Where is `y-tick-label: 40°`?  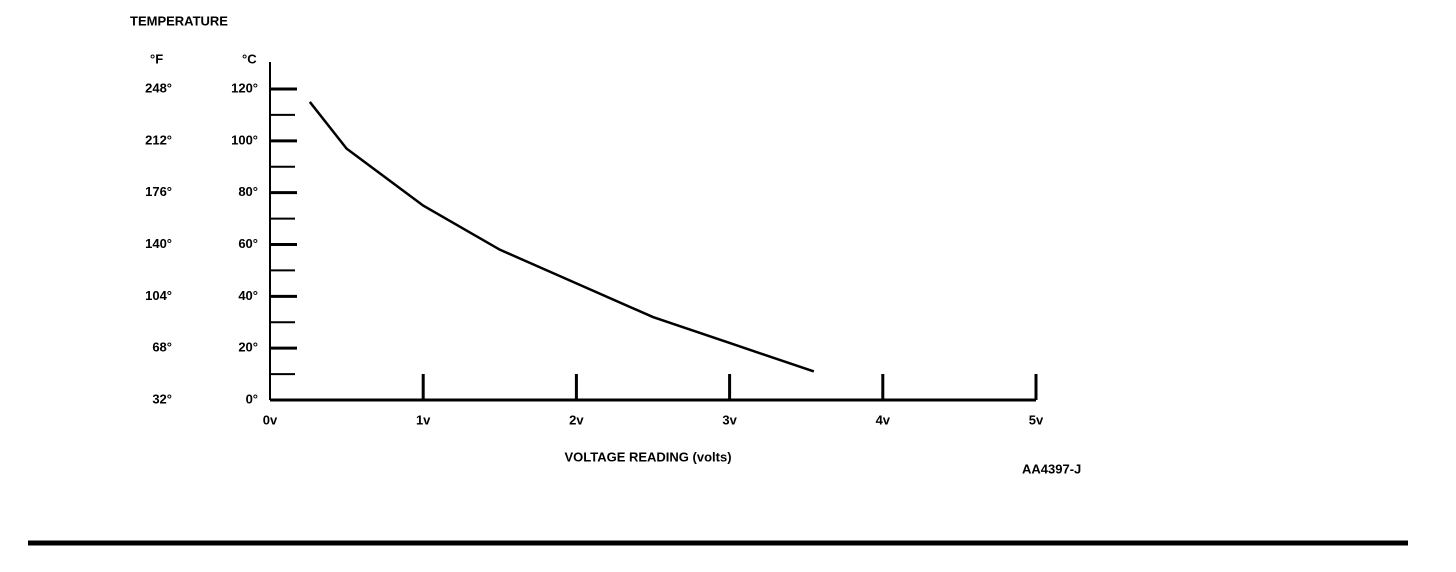 y-tick-label: 40° is located at coordinates (248, 295).